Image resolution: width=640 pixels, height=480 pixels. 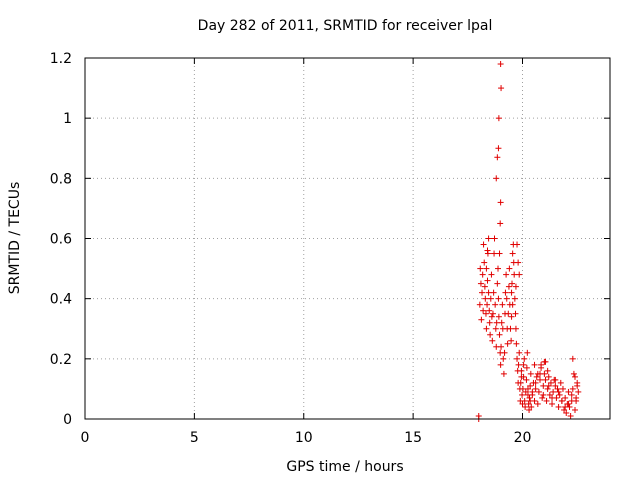 I want to click on y-tick-label: 0.6, so click(x=61, y=240).